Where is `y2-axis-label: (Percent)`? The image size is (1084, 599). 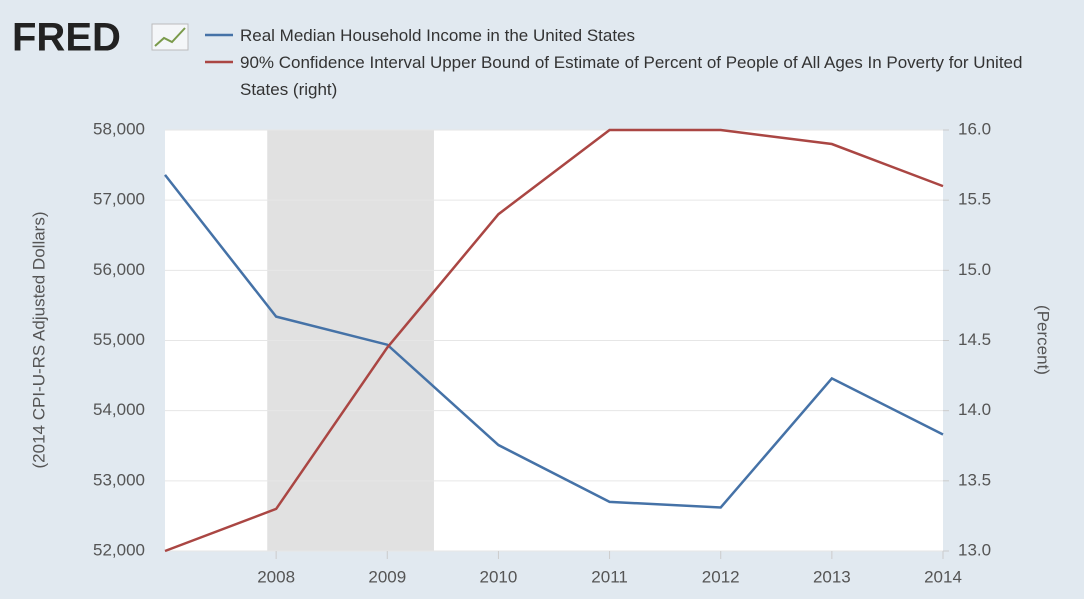 y2-axis-label: (Percent) is located at coordinates (1043, 340).